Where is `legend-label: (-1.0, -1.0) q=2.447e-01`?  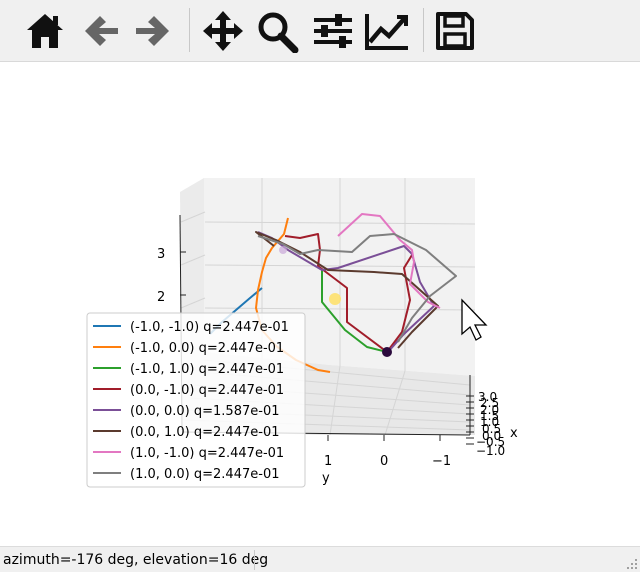 legend-label: (-1.0, -1.0) q=2.447e-01 is located at coordinates (209, 327).